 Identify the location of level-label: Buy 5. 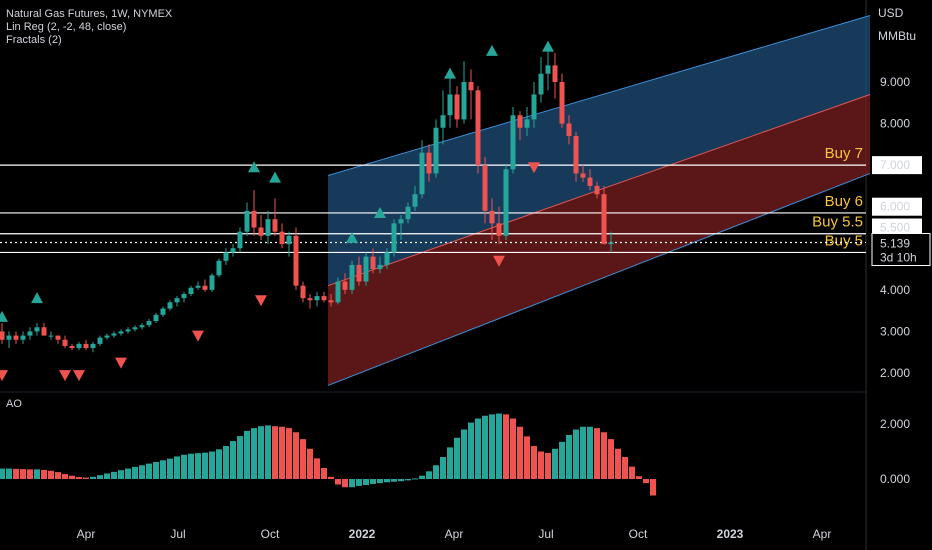
(844, 240).